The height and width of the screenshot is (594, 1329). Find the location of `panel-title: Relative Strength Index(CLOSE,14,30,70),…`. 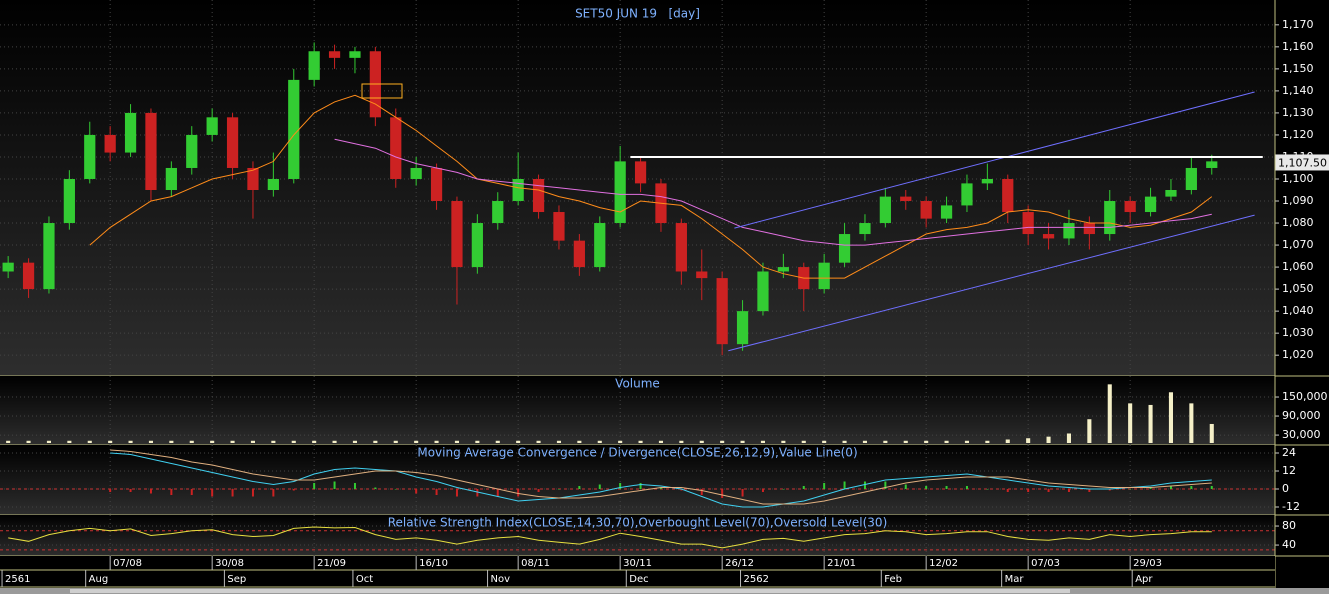

panel-title: Relative Strength Index(CLOSE,14,30,70),… is located at coordinates (638, 523).